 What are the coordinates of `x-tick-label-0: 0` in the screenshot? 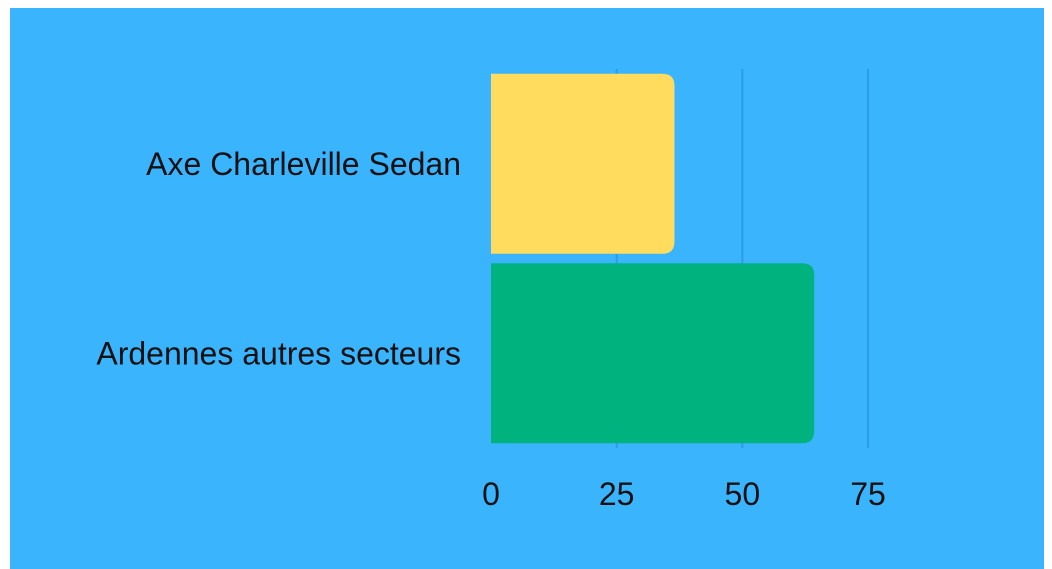 It's located at (491, 494).